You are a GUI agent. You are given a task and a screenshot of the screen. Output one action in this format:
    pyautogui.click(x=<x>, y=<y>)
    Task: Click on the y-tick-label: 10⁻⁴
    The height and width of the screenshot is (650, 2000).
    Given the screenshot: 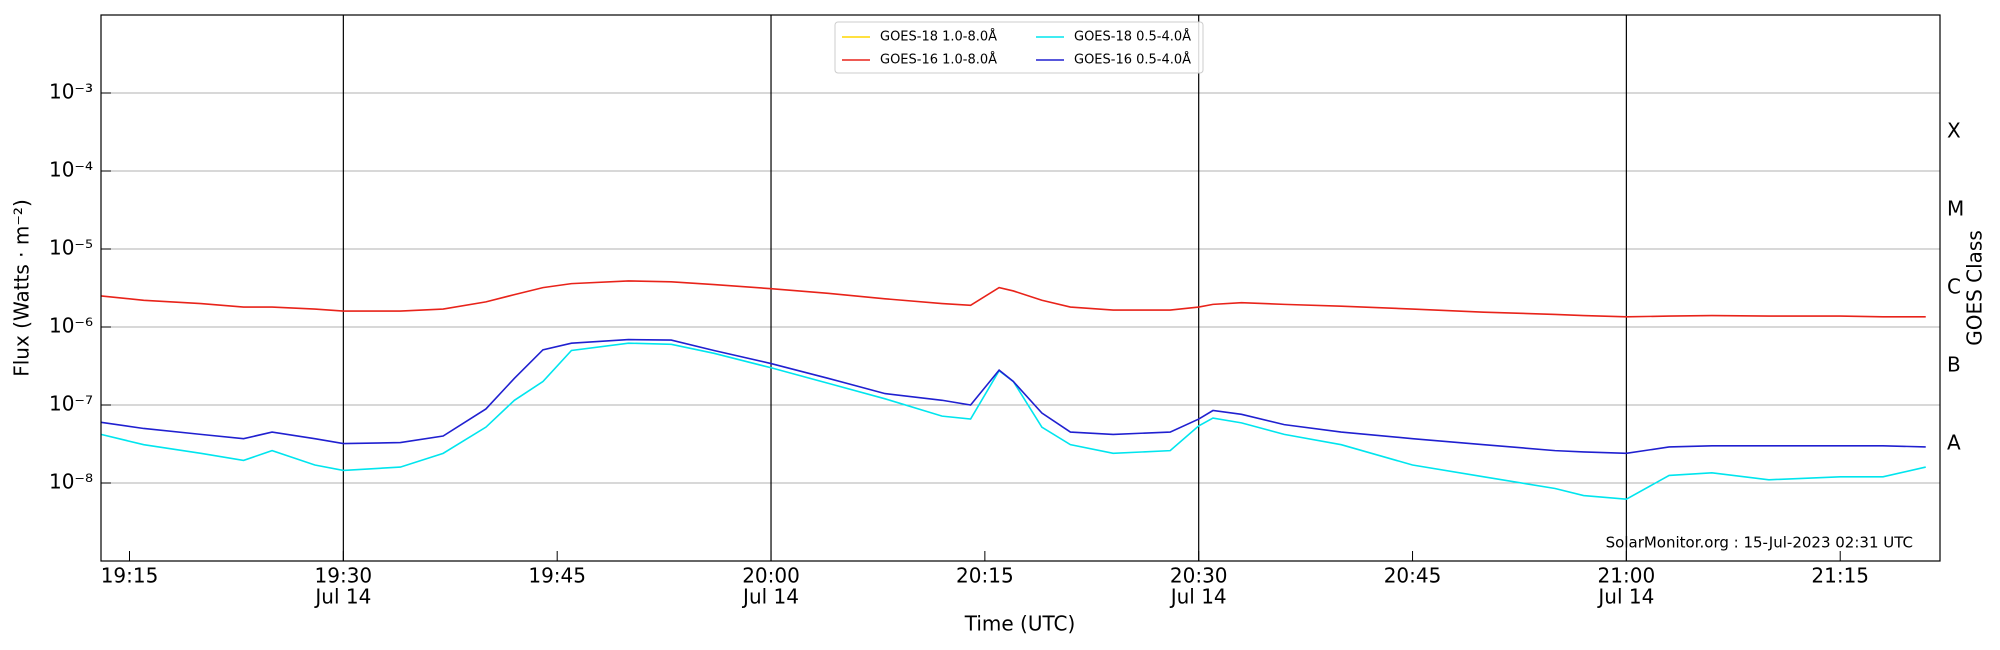 What is the action you would take?
    pyautogui.click(x=71, y=170)
    